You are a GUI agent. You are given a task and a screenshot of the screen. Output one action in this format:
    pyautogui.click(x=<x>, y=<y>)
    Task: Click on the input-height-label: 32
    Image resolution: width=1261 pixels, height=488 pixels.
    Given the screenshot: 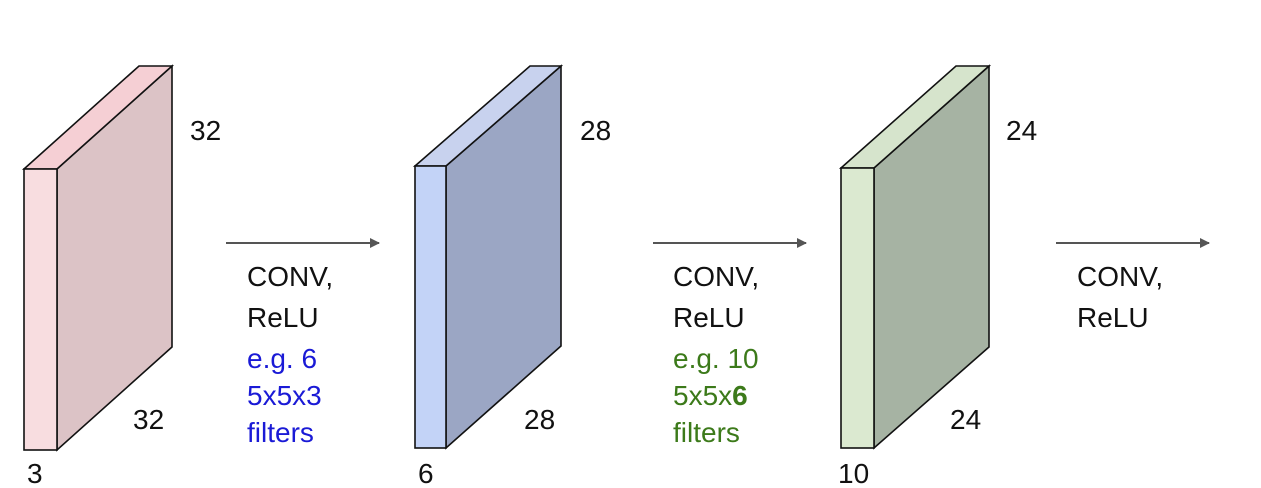 What is the action you would take?
    pyautogui.click(x=148, y=419)
    